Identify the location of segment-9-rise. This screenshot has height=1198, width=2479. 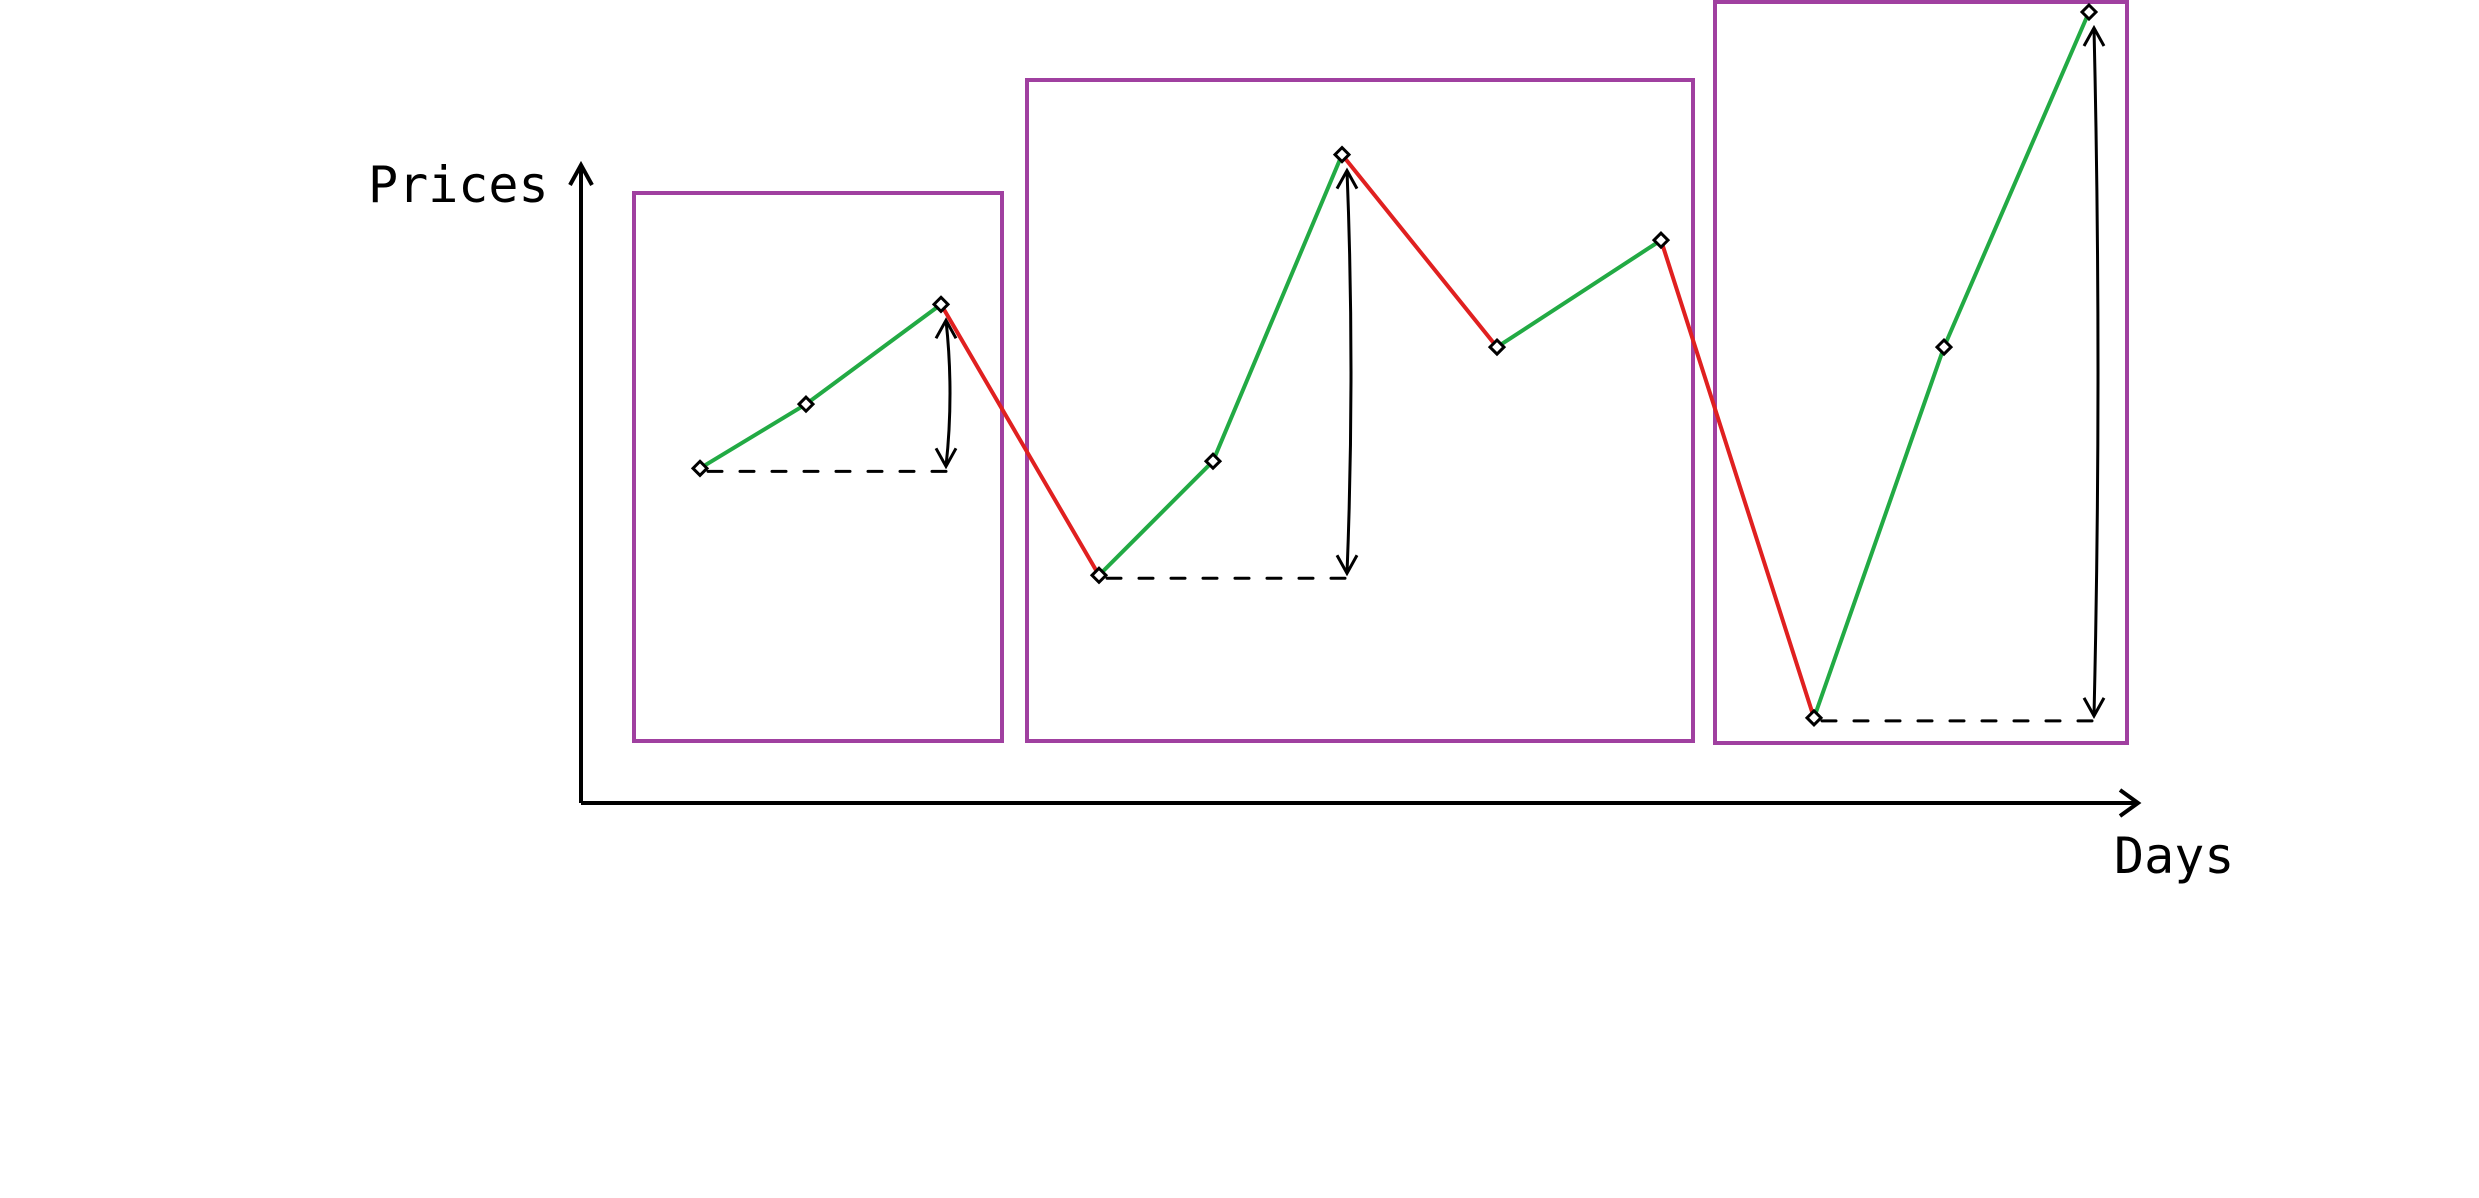
(1879, 532).